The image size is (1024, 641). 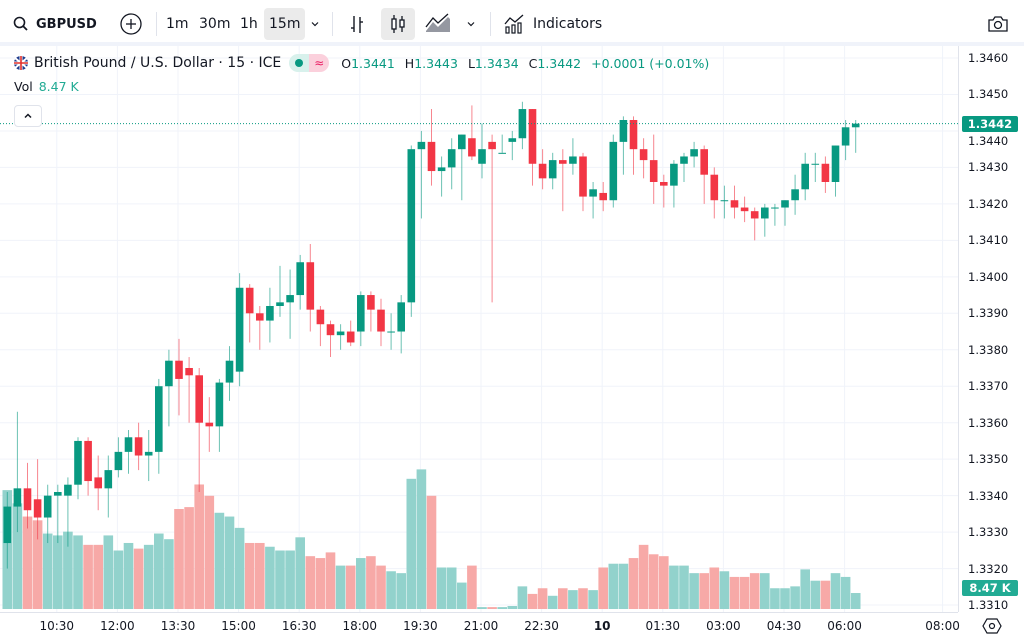 I want to click on chart-type-dropdown-button, so click(x=471, y=24).